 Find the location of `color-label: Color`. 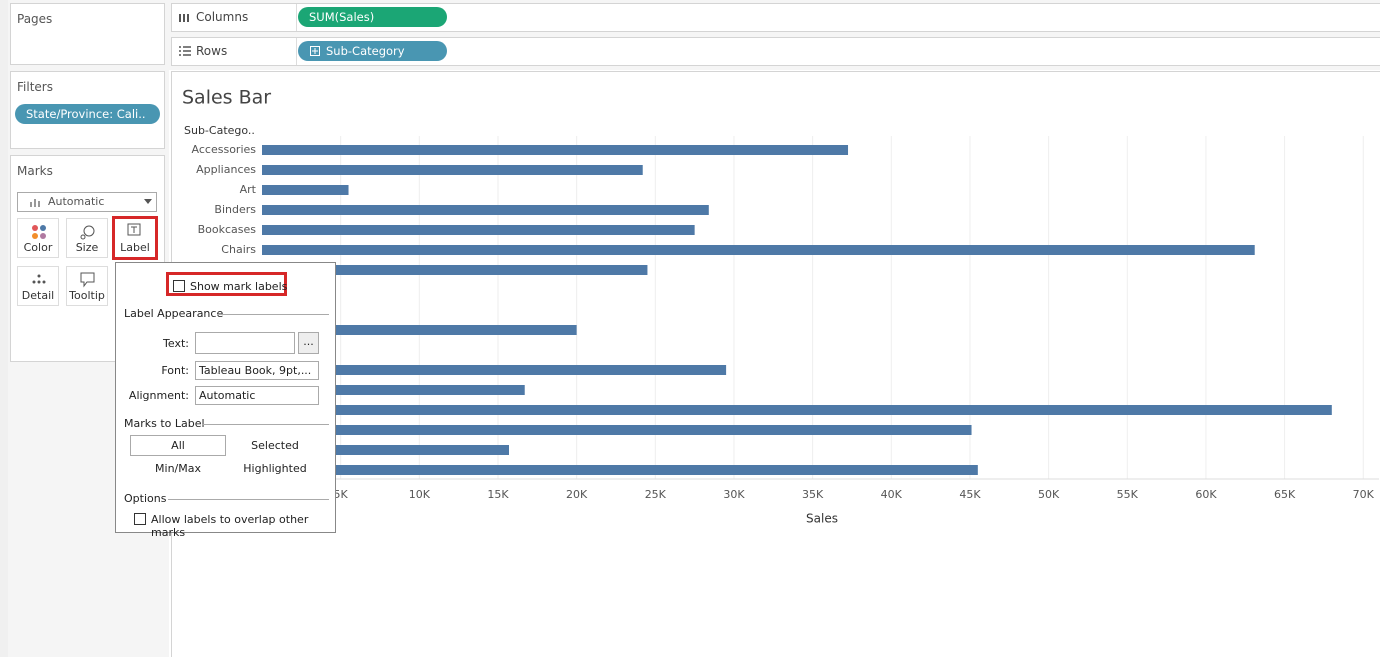

color-label: Color is located at coordinates (38, 247).